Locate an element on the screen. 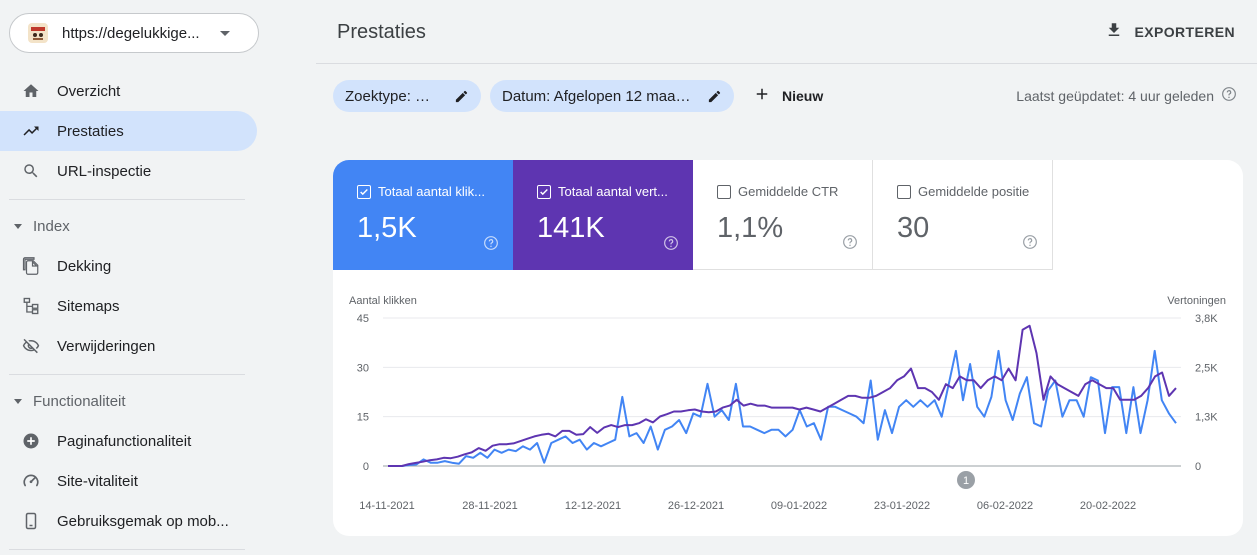  x-tick-label: 09-01-2022 is located at coordinates (799, 506).